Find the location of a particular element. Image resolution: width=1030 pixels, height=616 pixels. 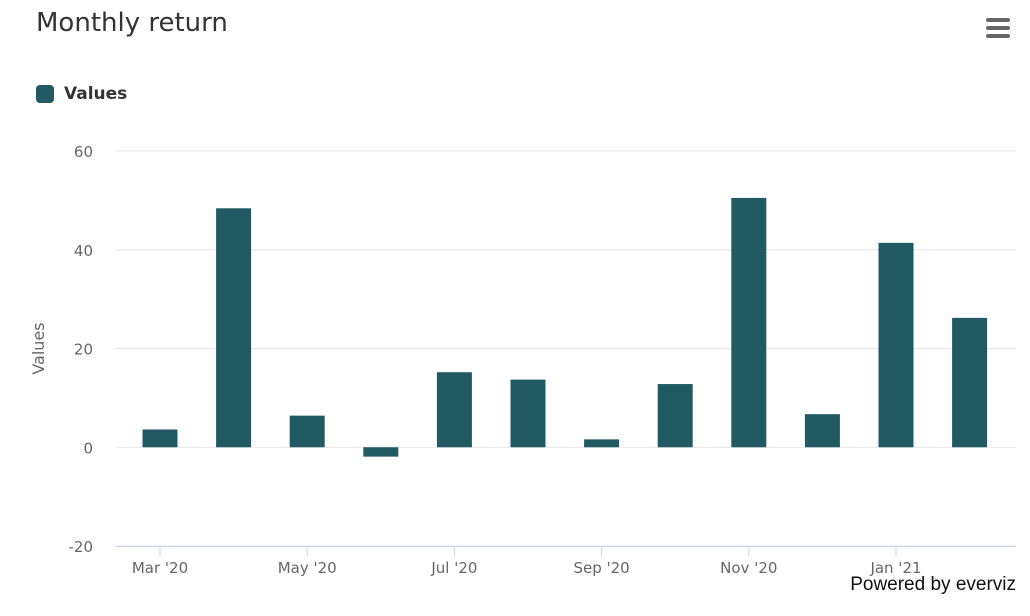

y-axis-title: Values is located at coordinates (38, 348).